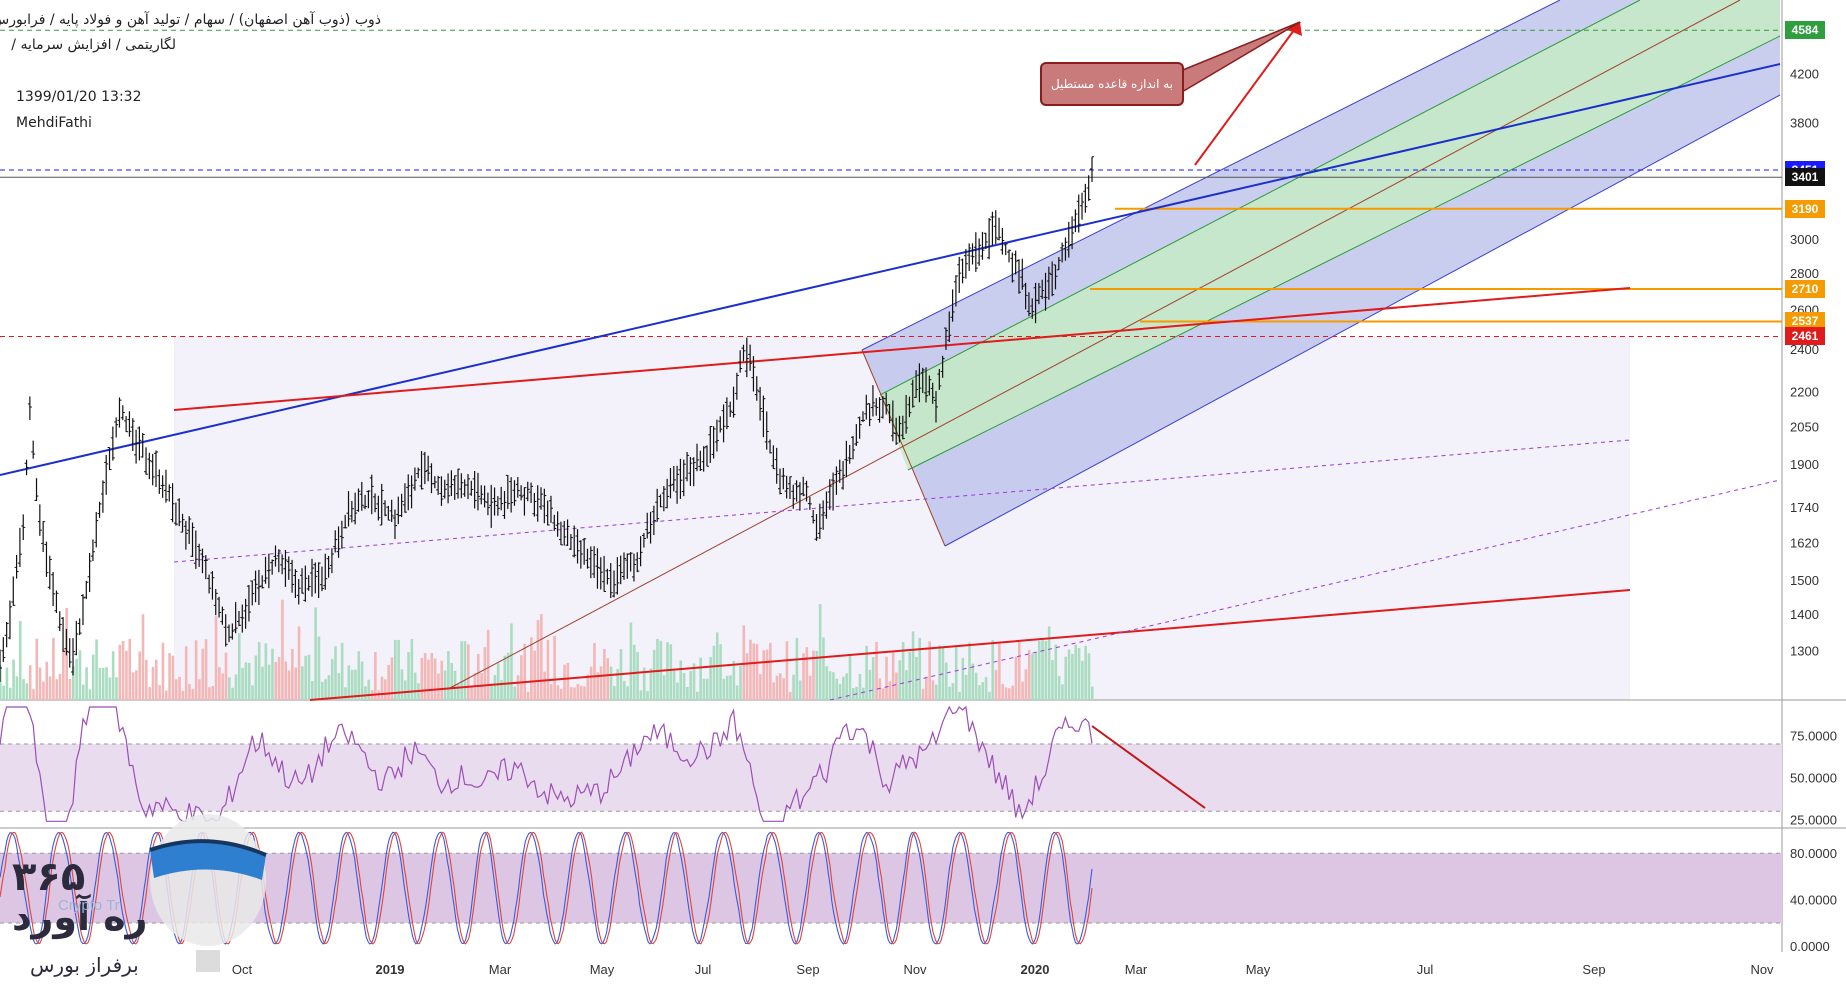 This screenshot has width=1846, height=986. What do you see at coordinates (54, 123) in the screenshot?
I see `author-name: MehdiFathi` at bounding box center [54, 123].